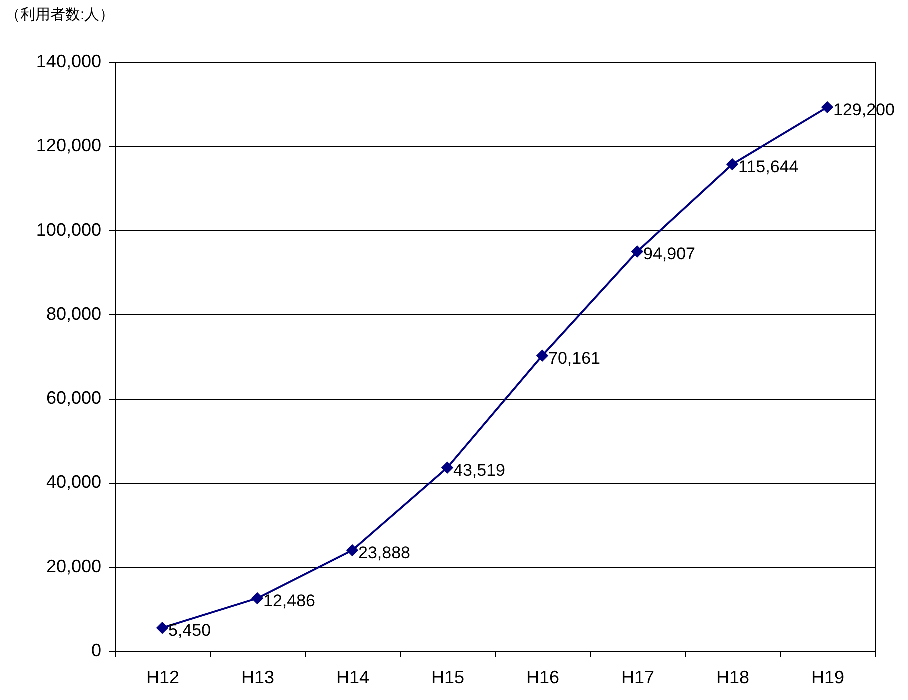  What do you see at coordinates (69, 230) in the screenshot?
I see `y-tick-label: 100,000` at bounding box center [69, 230].